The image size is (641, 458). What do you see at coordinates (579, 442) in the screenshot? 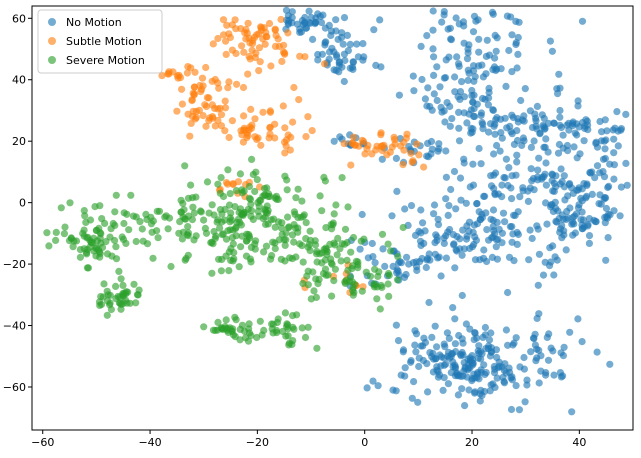
I see `x-tick-label: 40` at bounding box center [579, 442].